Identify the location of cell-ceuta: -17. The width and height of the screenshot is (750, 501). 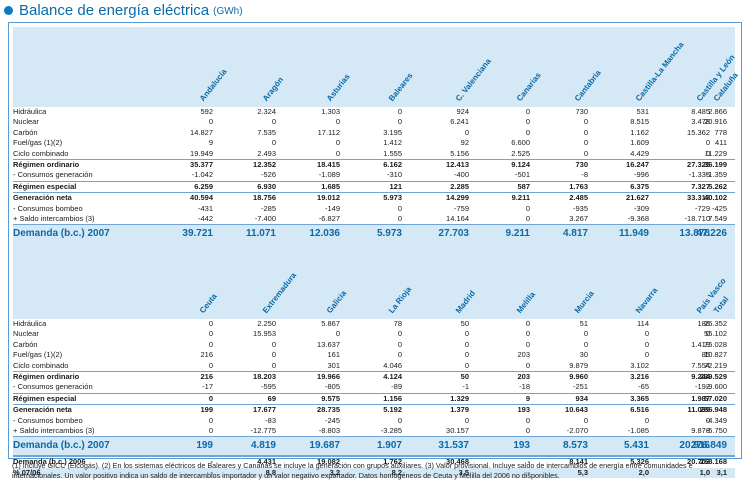
(207, 387).